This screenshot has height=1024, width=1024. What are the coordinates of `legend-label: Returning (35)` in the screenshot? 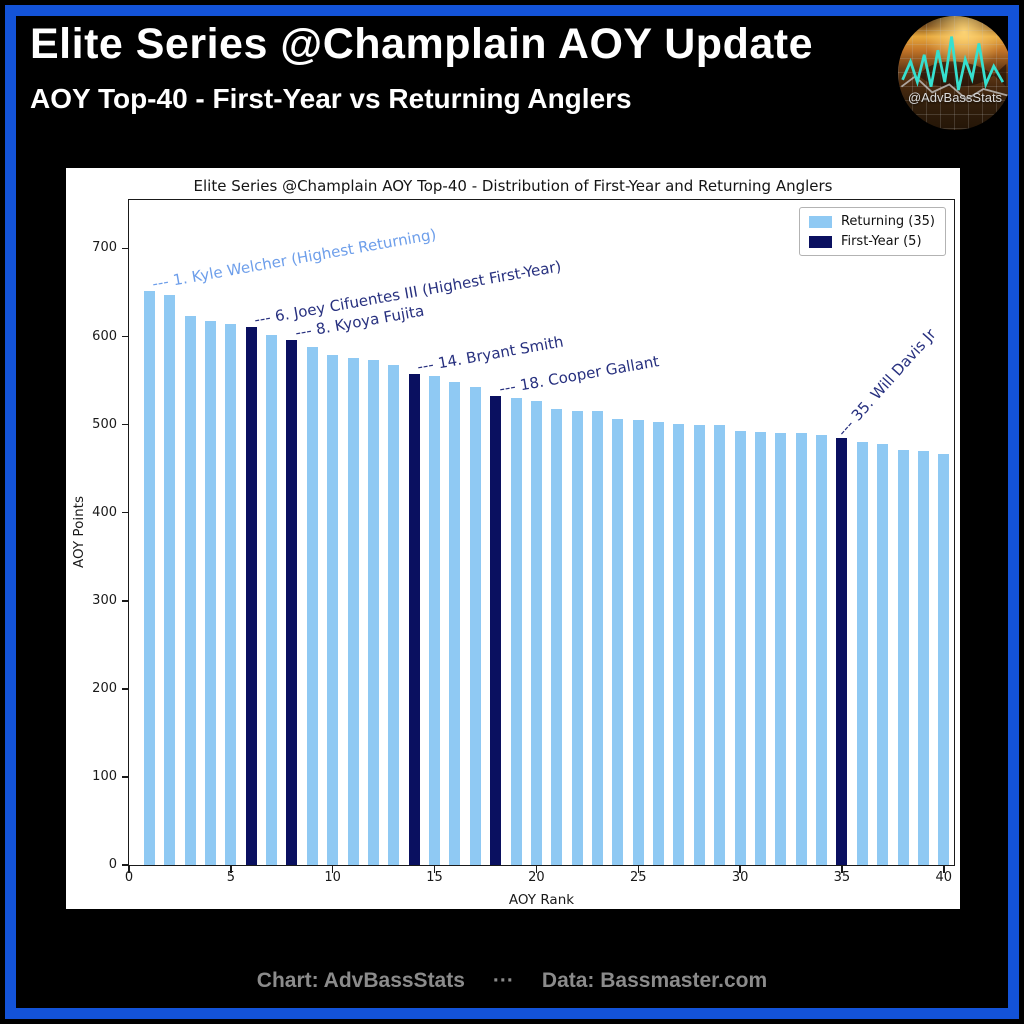 It's located at (887, 221).